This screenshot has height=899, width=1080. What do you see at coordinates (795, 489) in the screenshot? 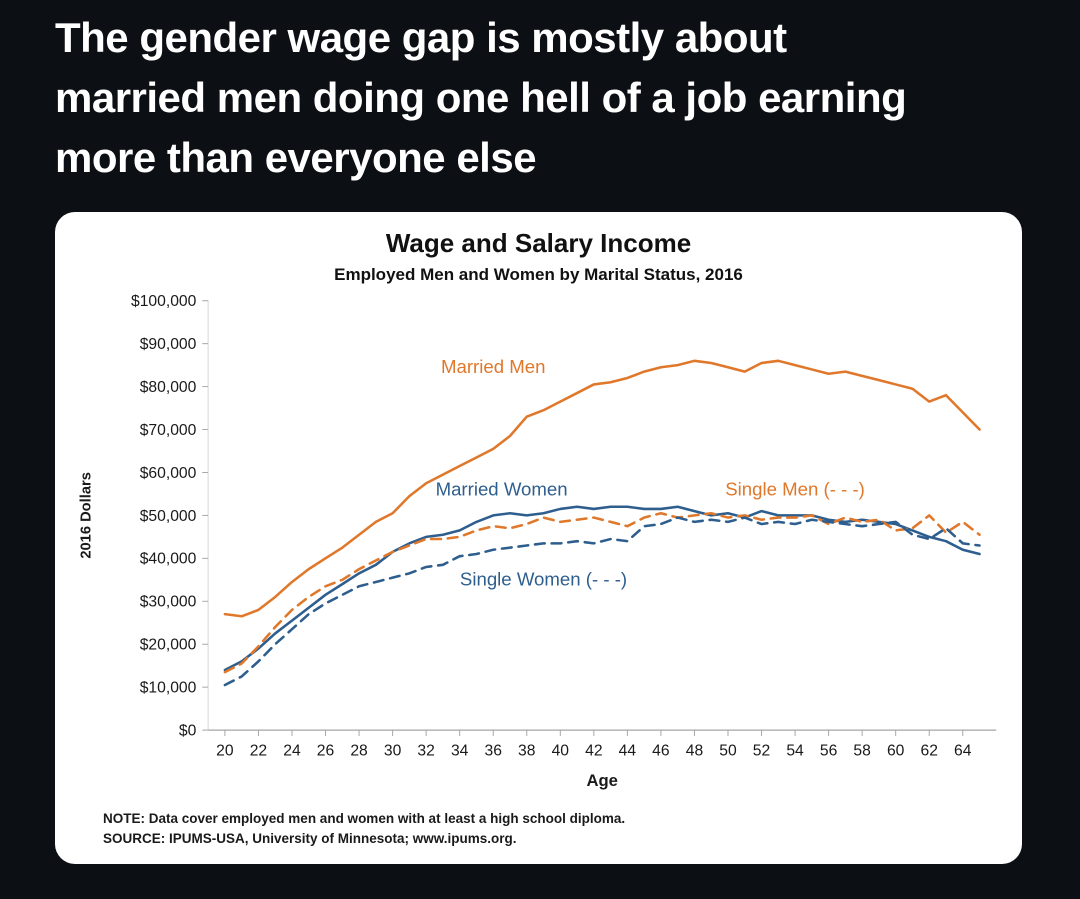
I see `series-label-single-men: Single Men (- - -)` at bounding box center [795, 489].